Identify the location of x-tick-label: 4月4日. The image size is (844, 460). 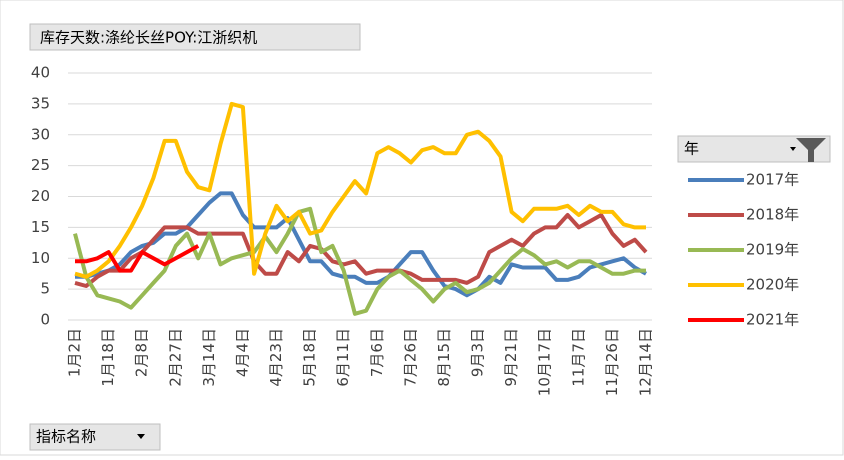
(242, 352).